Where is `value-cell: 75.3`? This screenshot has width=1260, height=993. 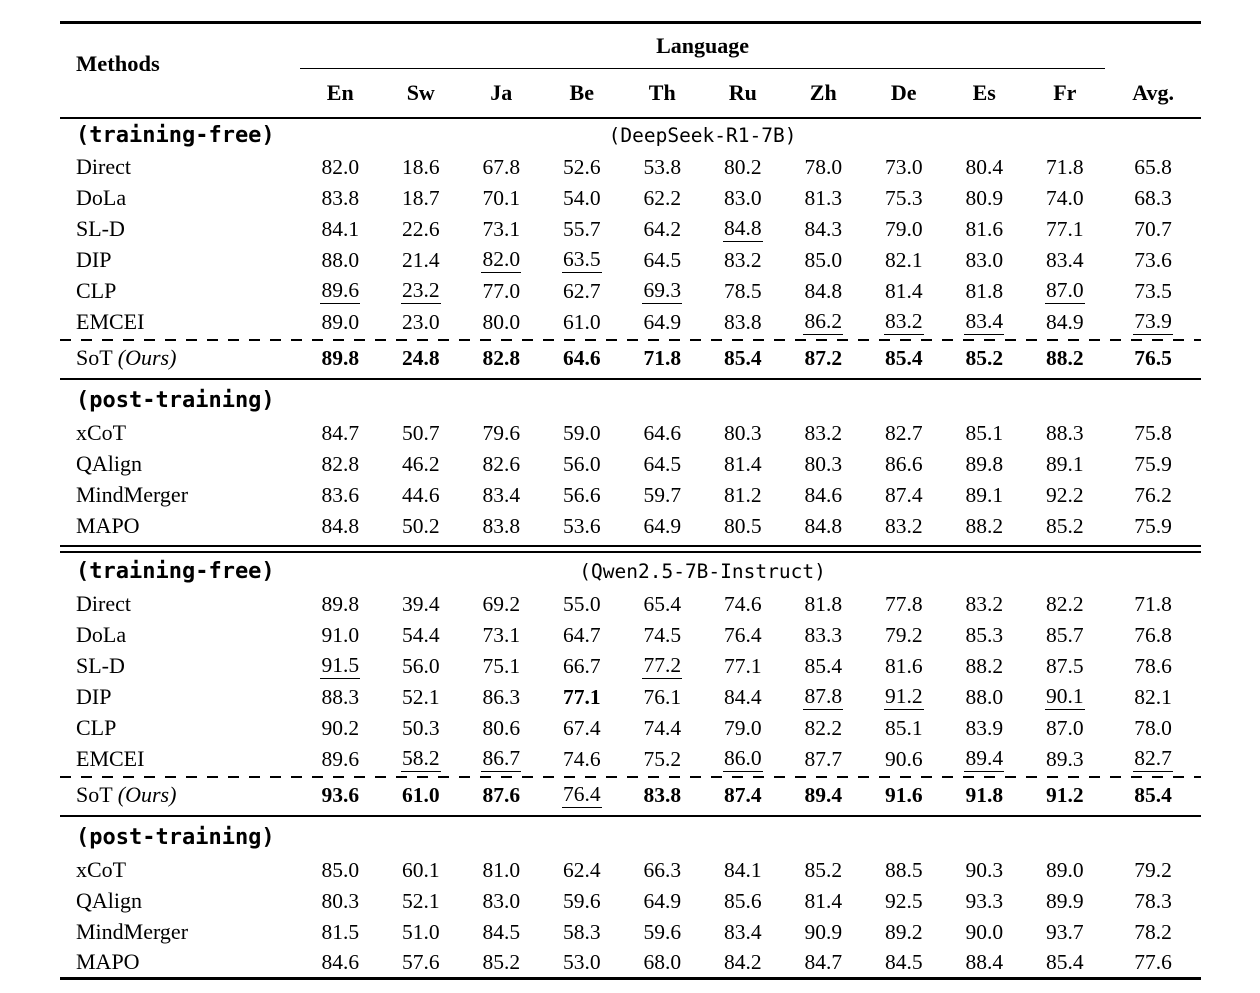 value-cell: 75.3 is located at coordinates (903, 197).